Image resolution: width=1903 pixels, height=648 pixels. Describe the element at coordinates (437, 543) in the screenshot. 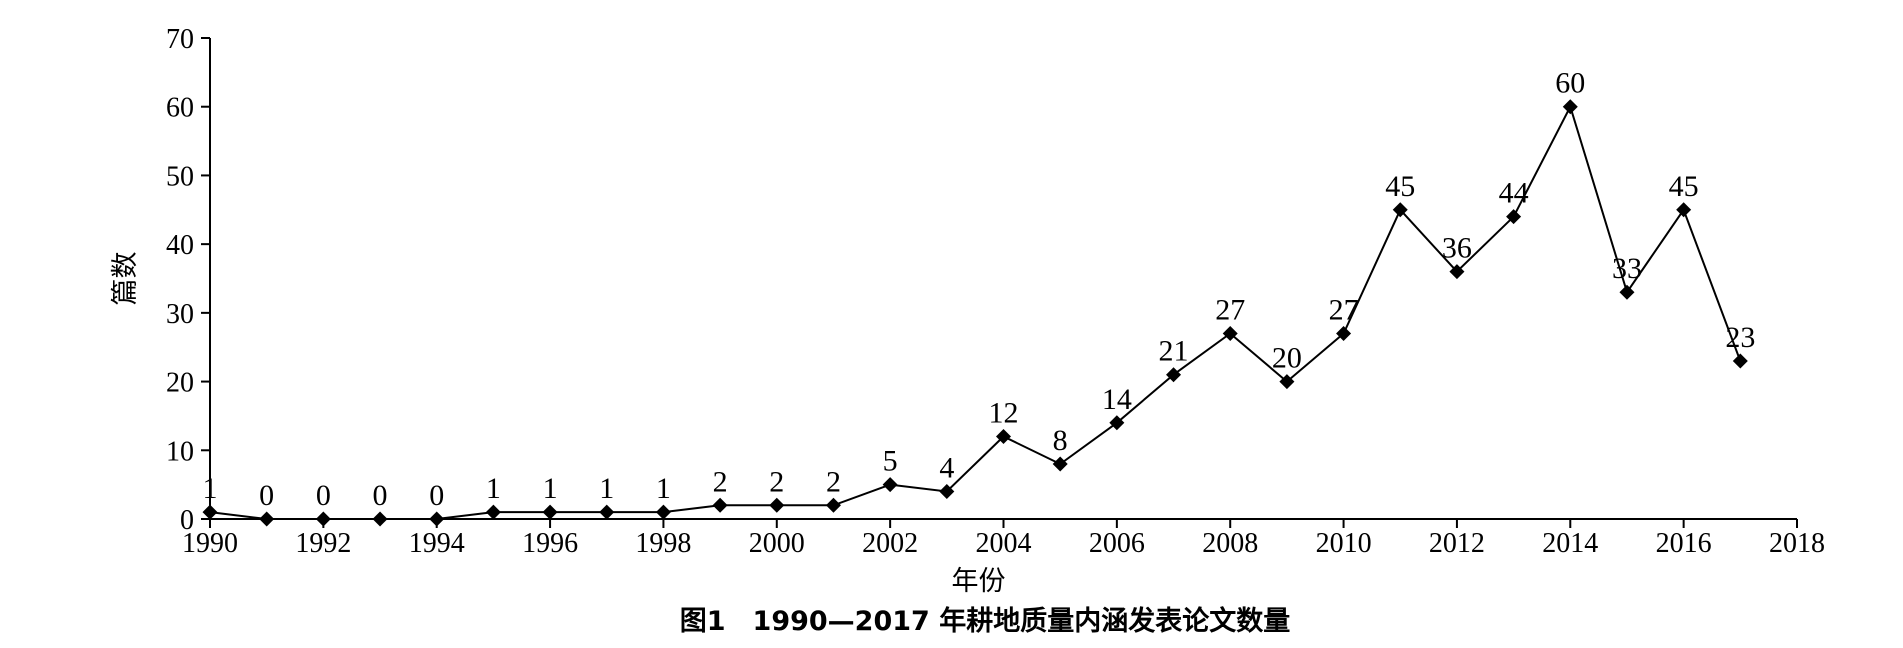

I see `x-tick-label: 1994` at that location.